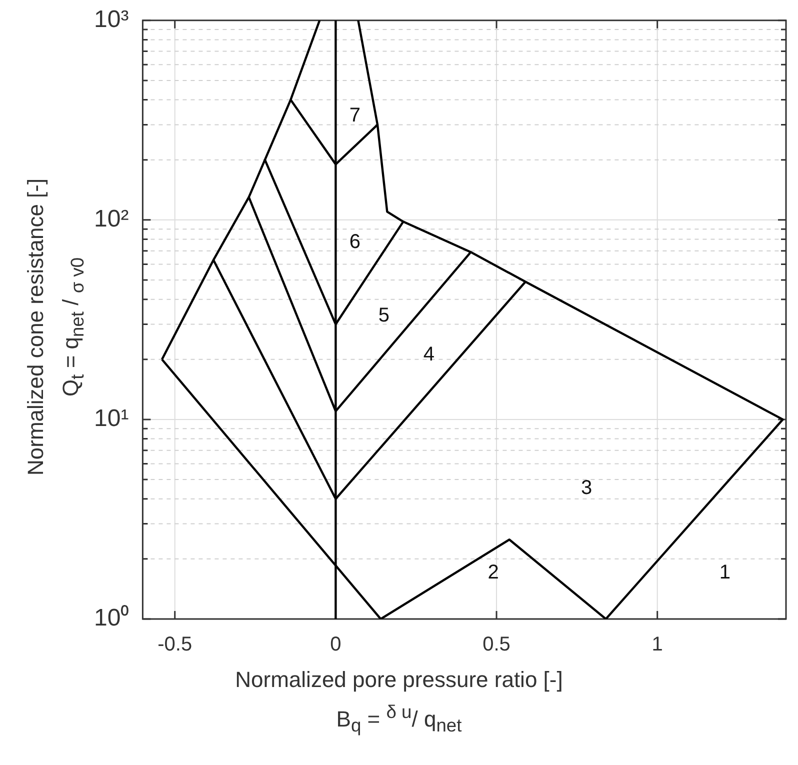  Describe the element at coordinates (493, 572) in the screenshot. I see `annotation: 2` at that location.